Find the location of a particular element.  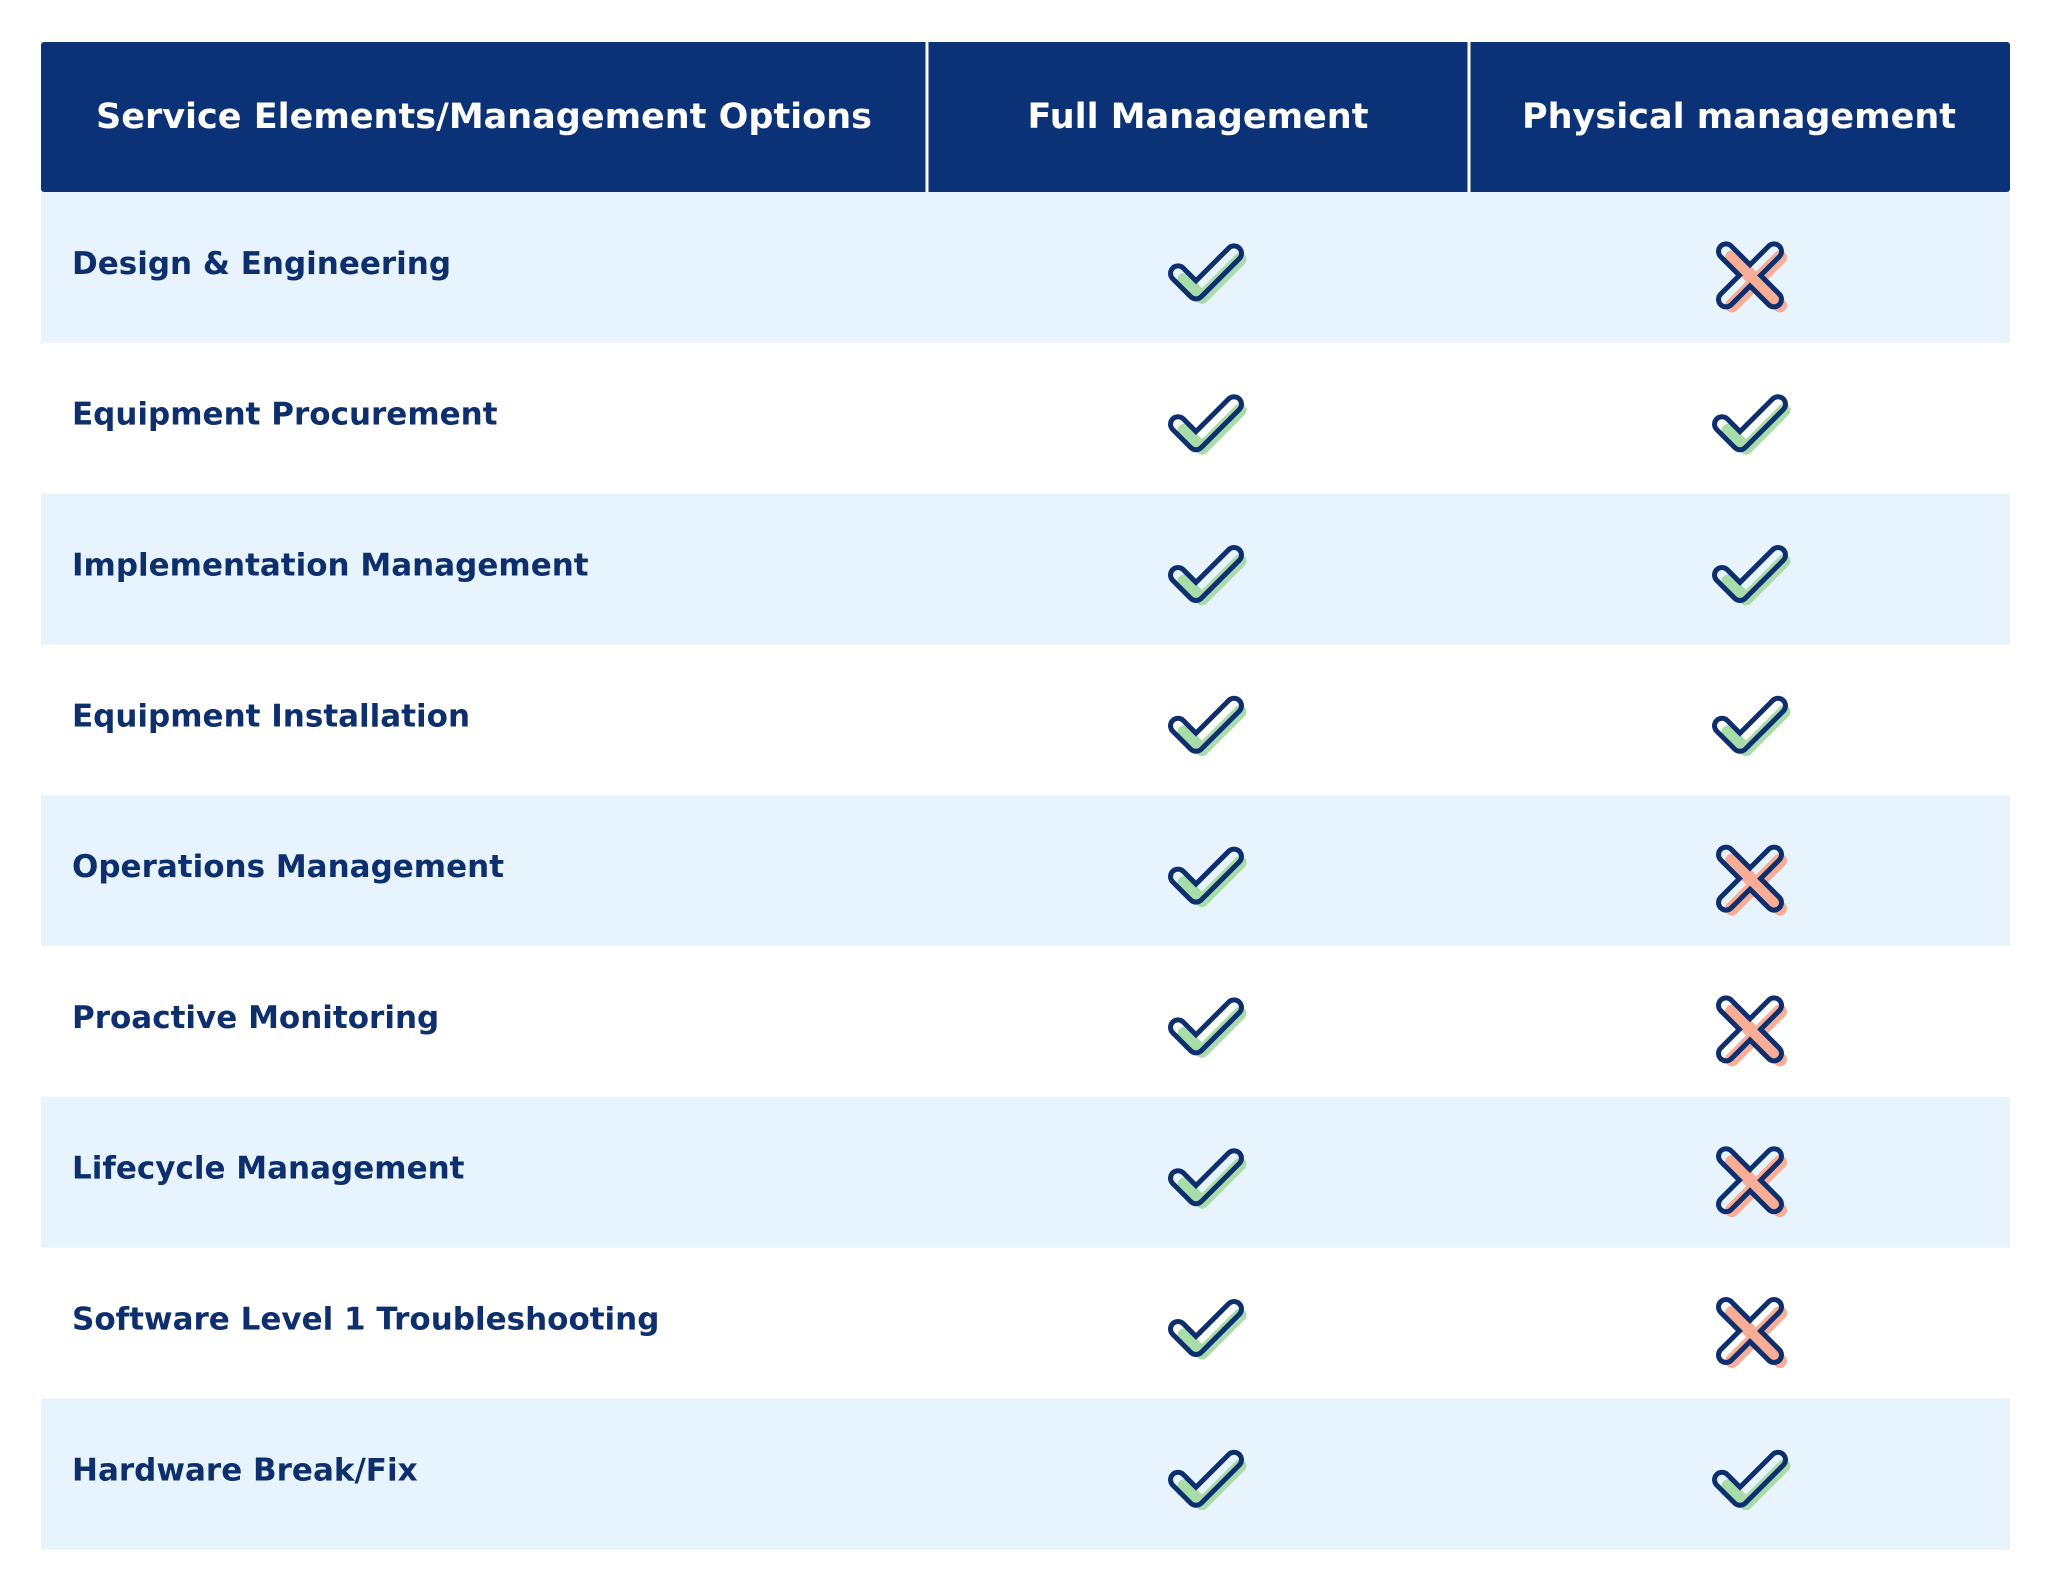

row-label: Equipment Procurement is located at coordinates (285, 415).